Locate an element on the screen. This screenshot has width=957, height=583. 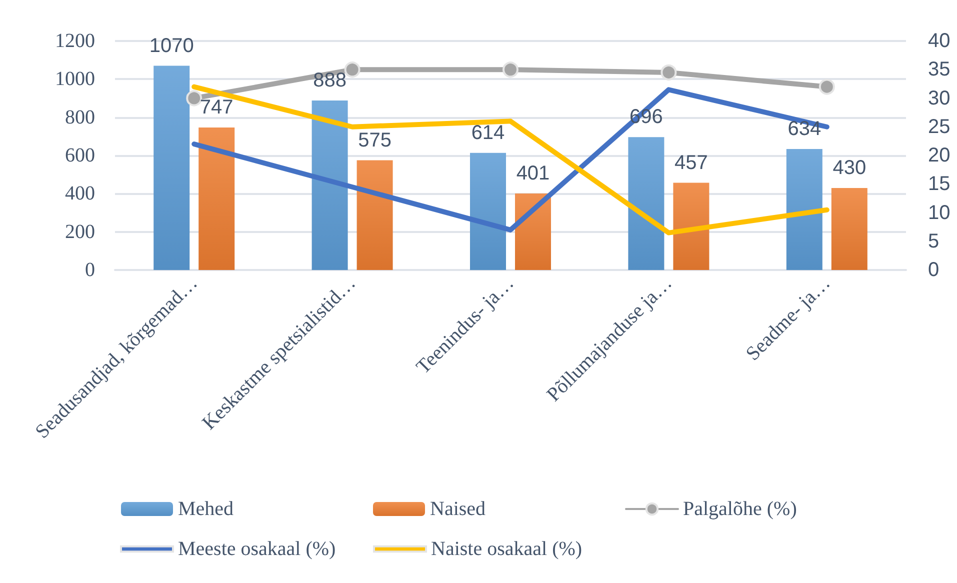
y-tick-label: 200 is located at coordinates (80, 231).